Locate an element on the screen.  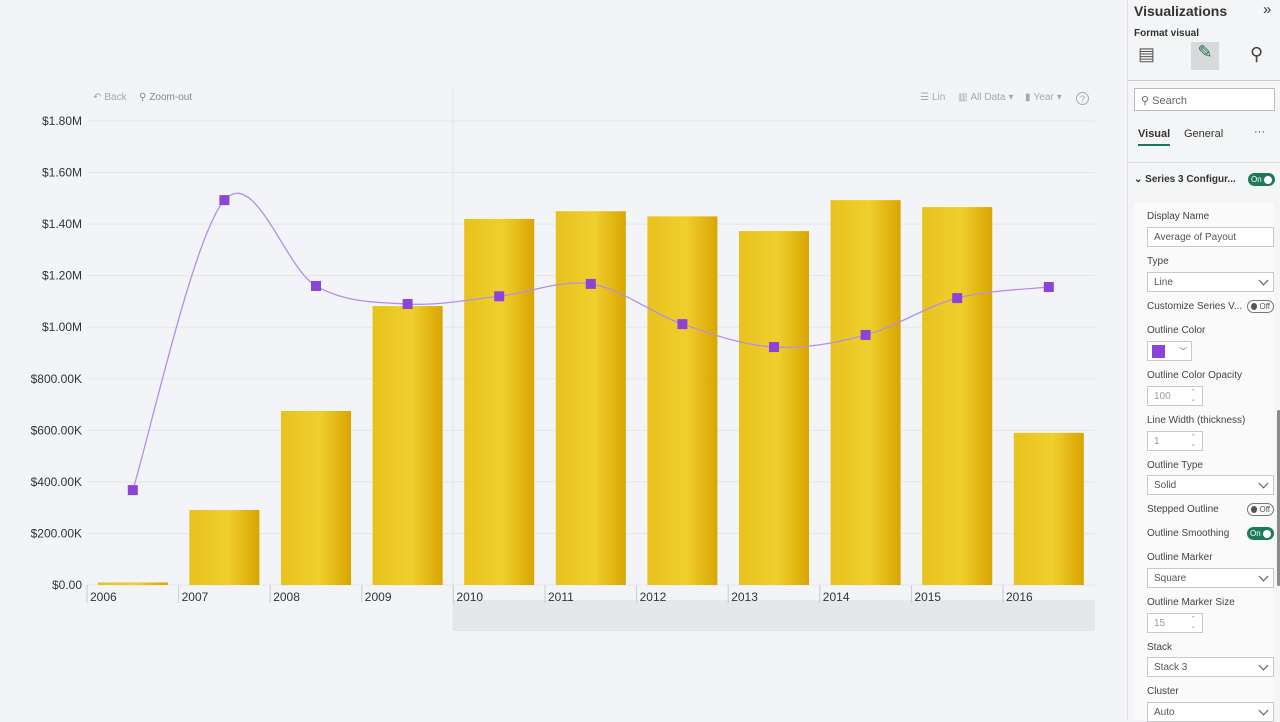
display-name-input: Average of Payout is located at coordinates (1210, 237).